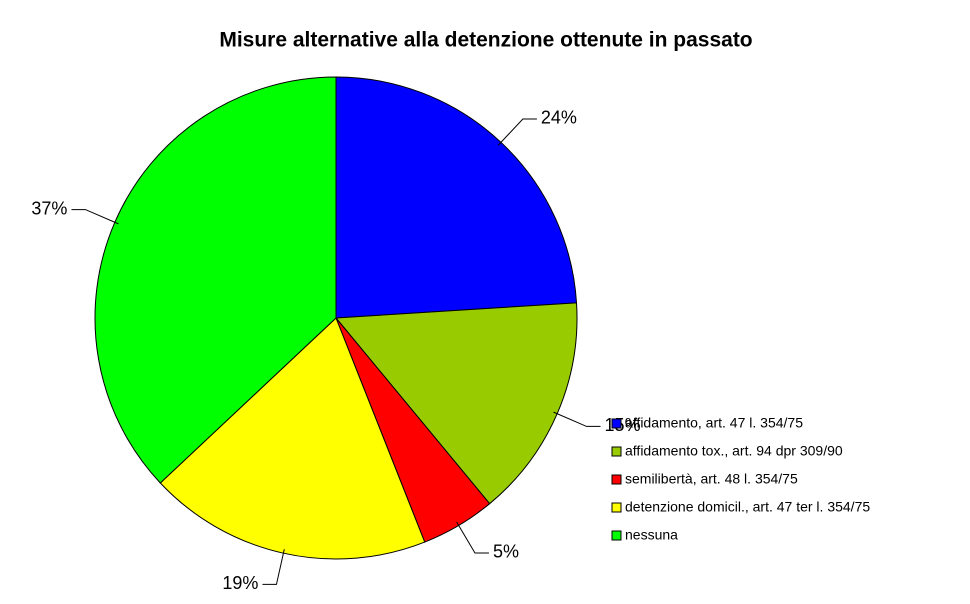 The width and height of the screenshot is (970, 604). What do you see at coordinates (506, 552) in the screenshot?
I see `data-label: 5%` at bounding box center [506, 552].